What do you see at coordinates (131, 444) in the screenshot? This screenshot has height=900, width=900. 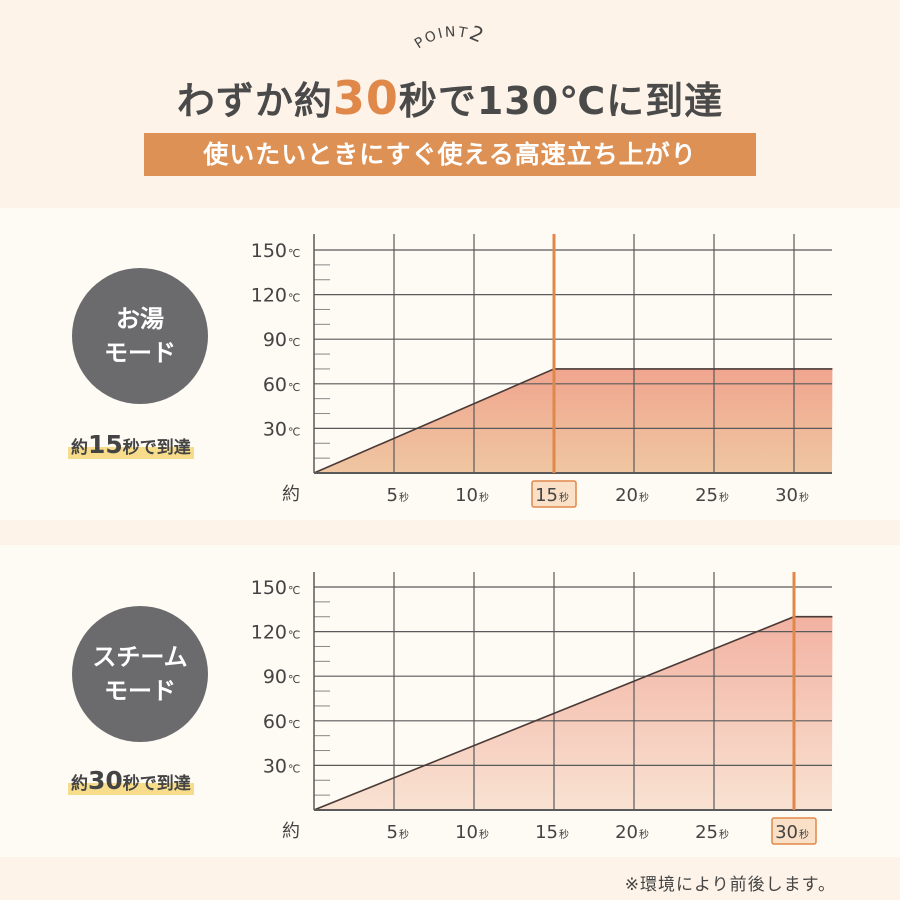 I see `reach-time-hot-water: 約15秒で到達` at bounding box center [131, 444].